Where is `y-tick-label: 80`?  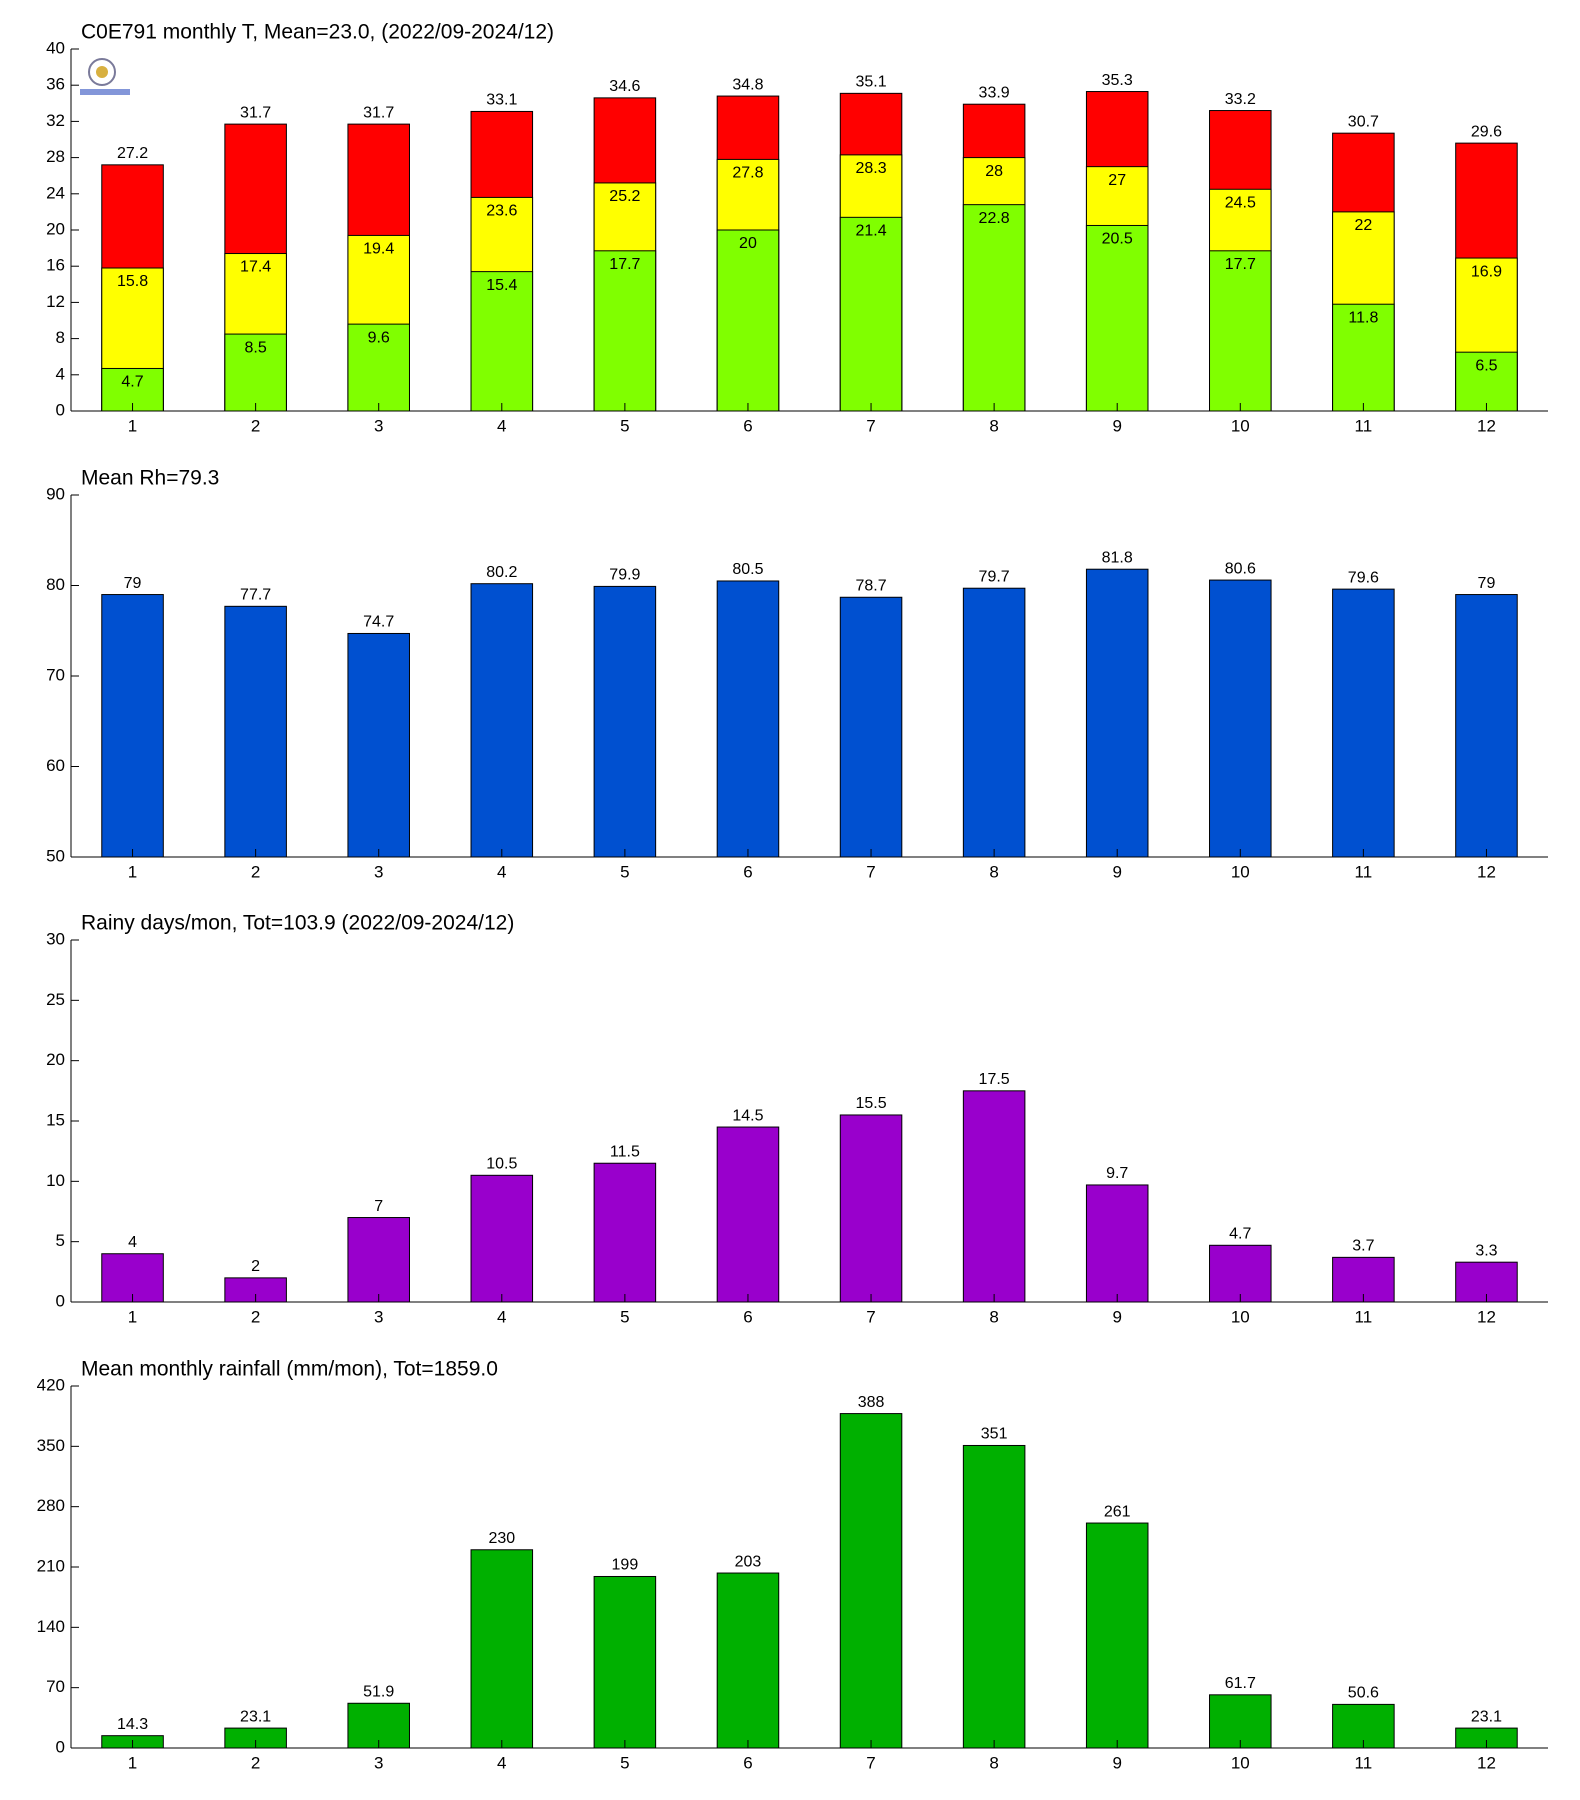 y-tick-label: 80 is located at coordinates (55, 584).